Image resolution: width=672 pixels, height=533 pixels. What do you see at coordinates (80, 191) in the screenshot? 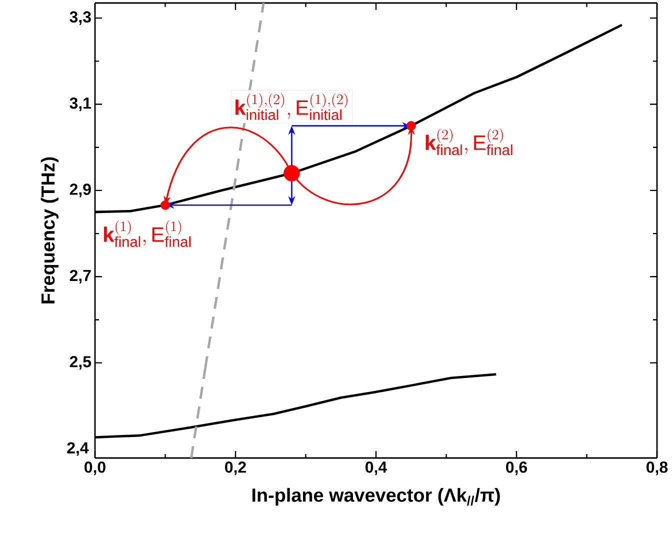
I see `y-tick-label: 2,9` at bounding box center [80, 191].